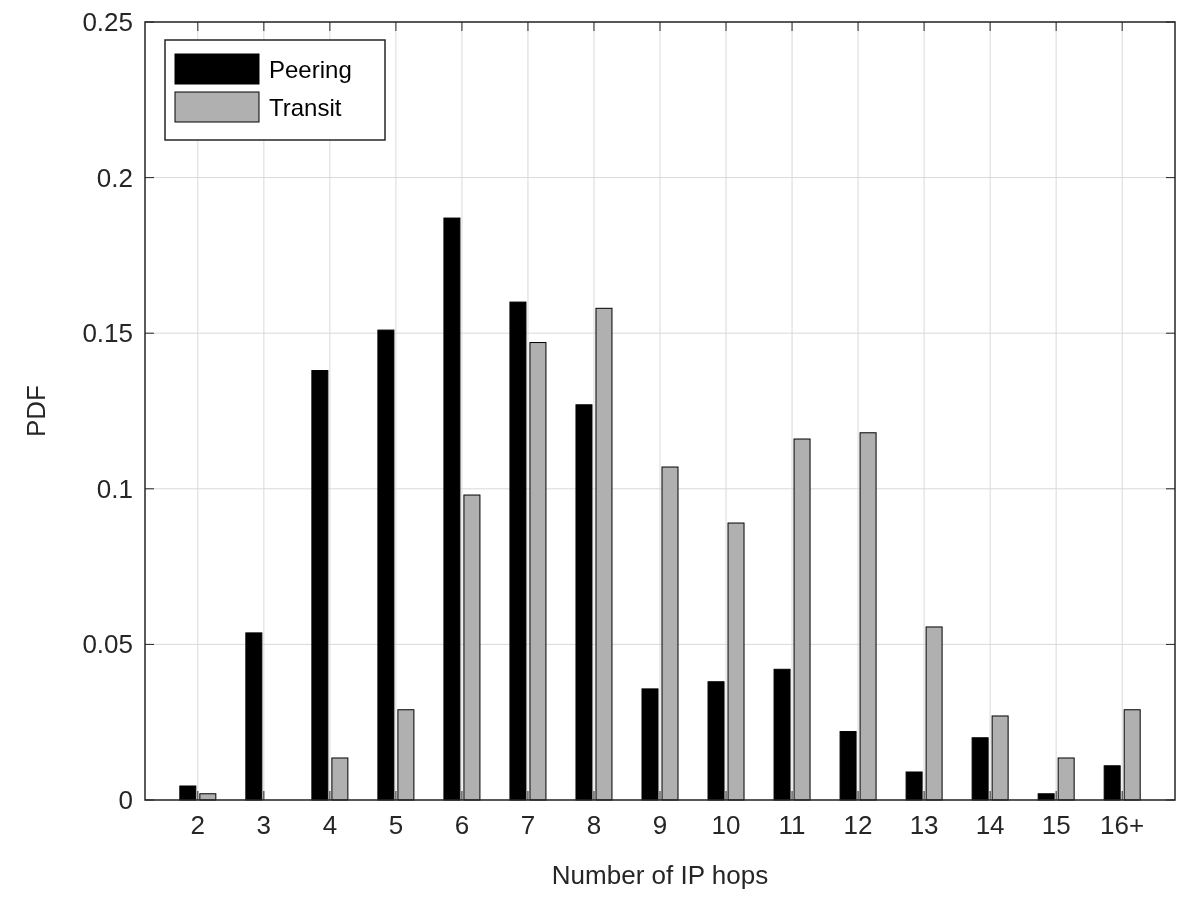 The height and width of the screenshot is (908, 1179). What do you see at coordinates (198, 825) in the screenshot?
I see `x-tick-label: 2` at bounding box center [198, 825].